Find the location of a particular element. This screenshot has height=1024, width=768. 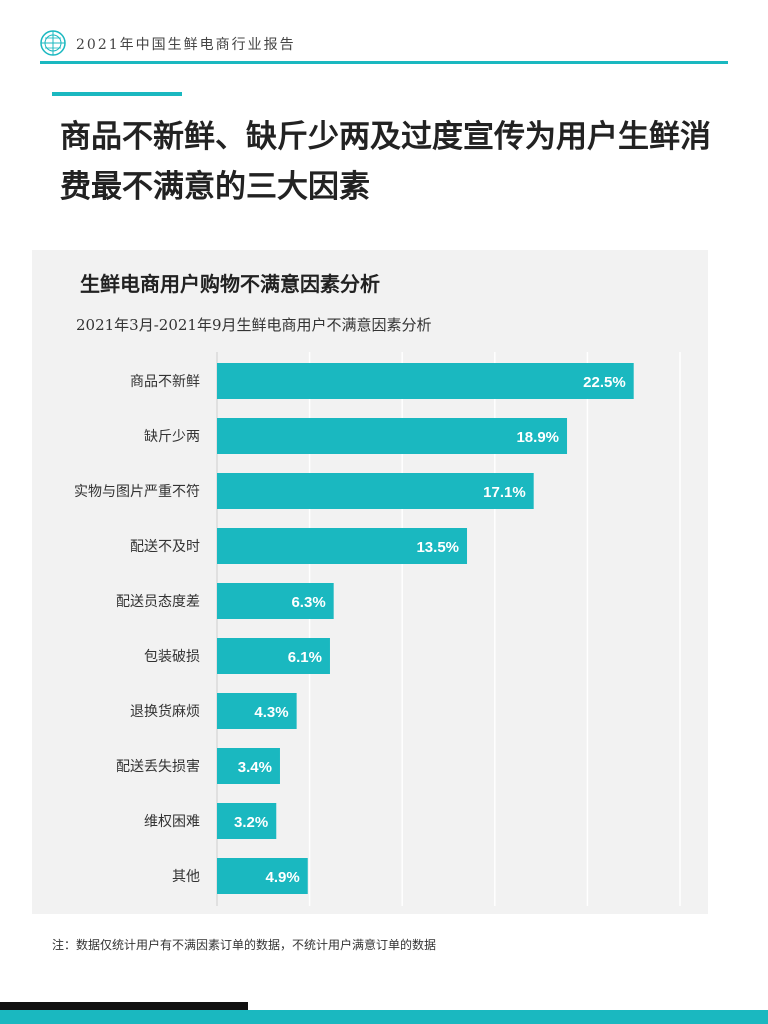

footer-teal-bar is located at coordinates (384, 1017).